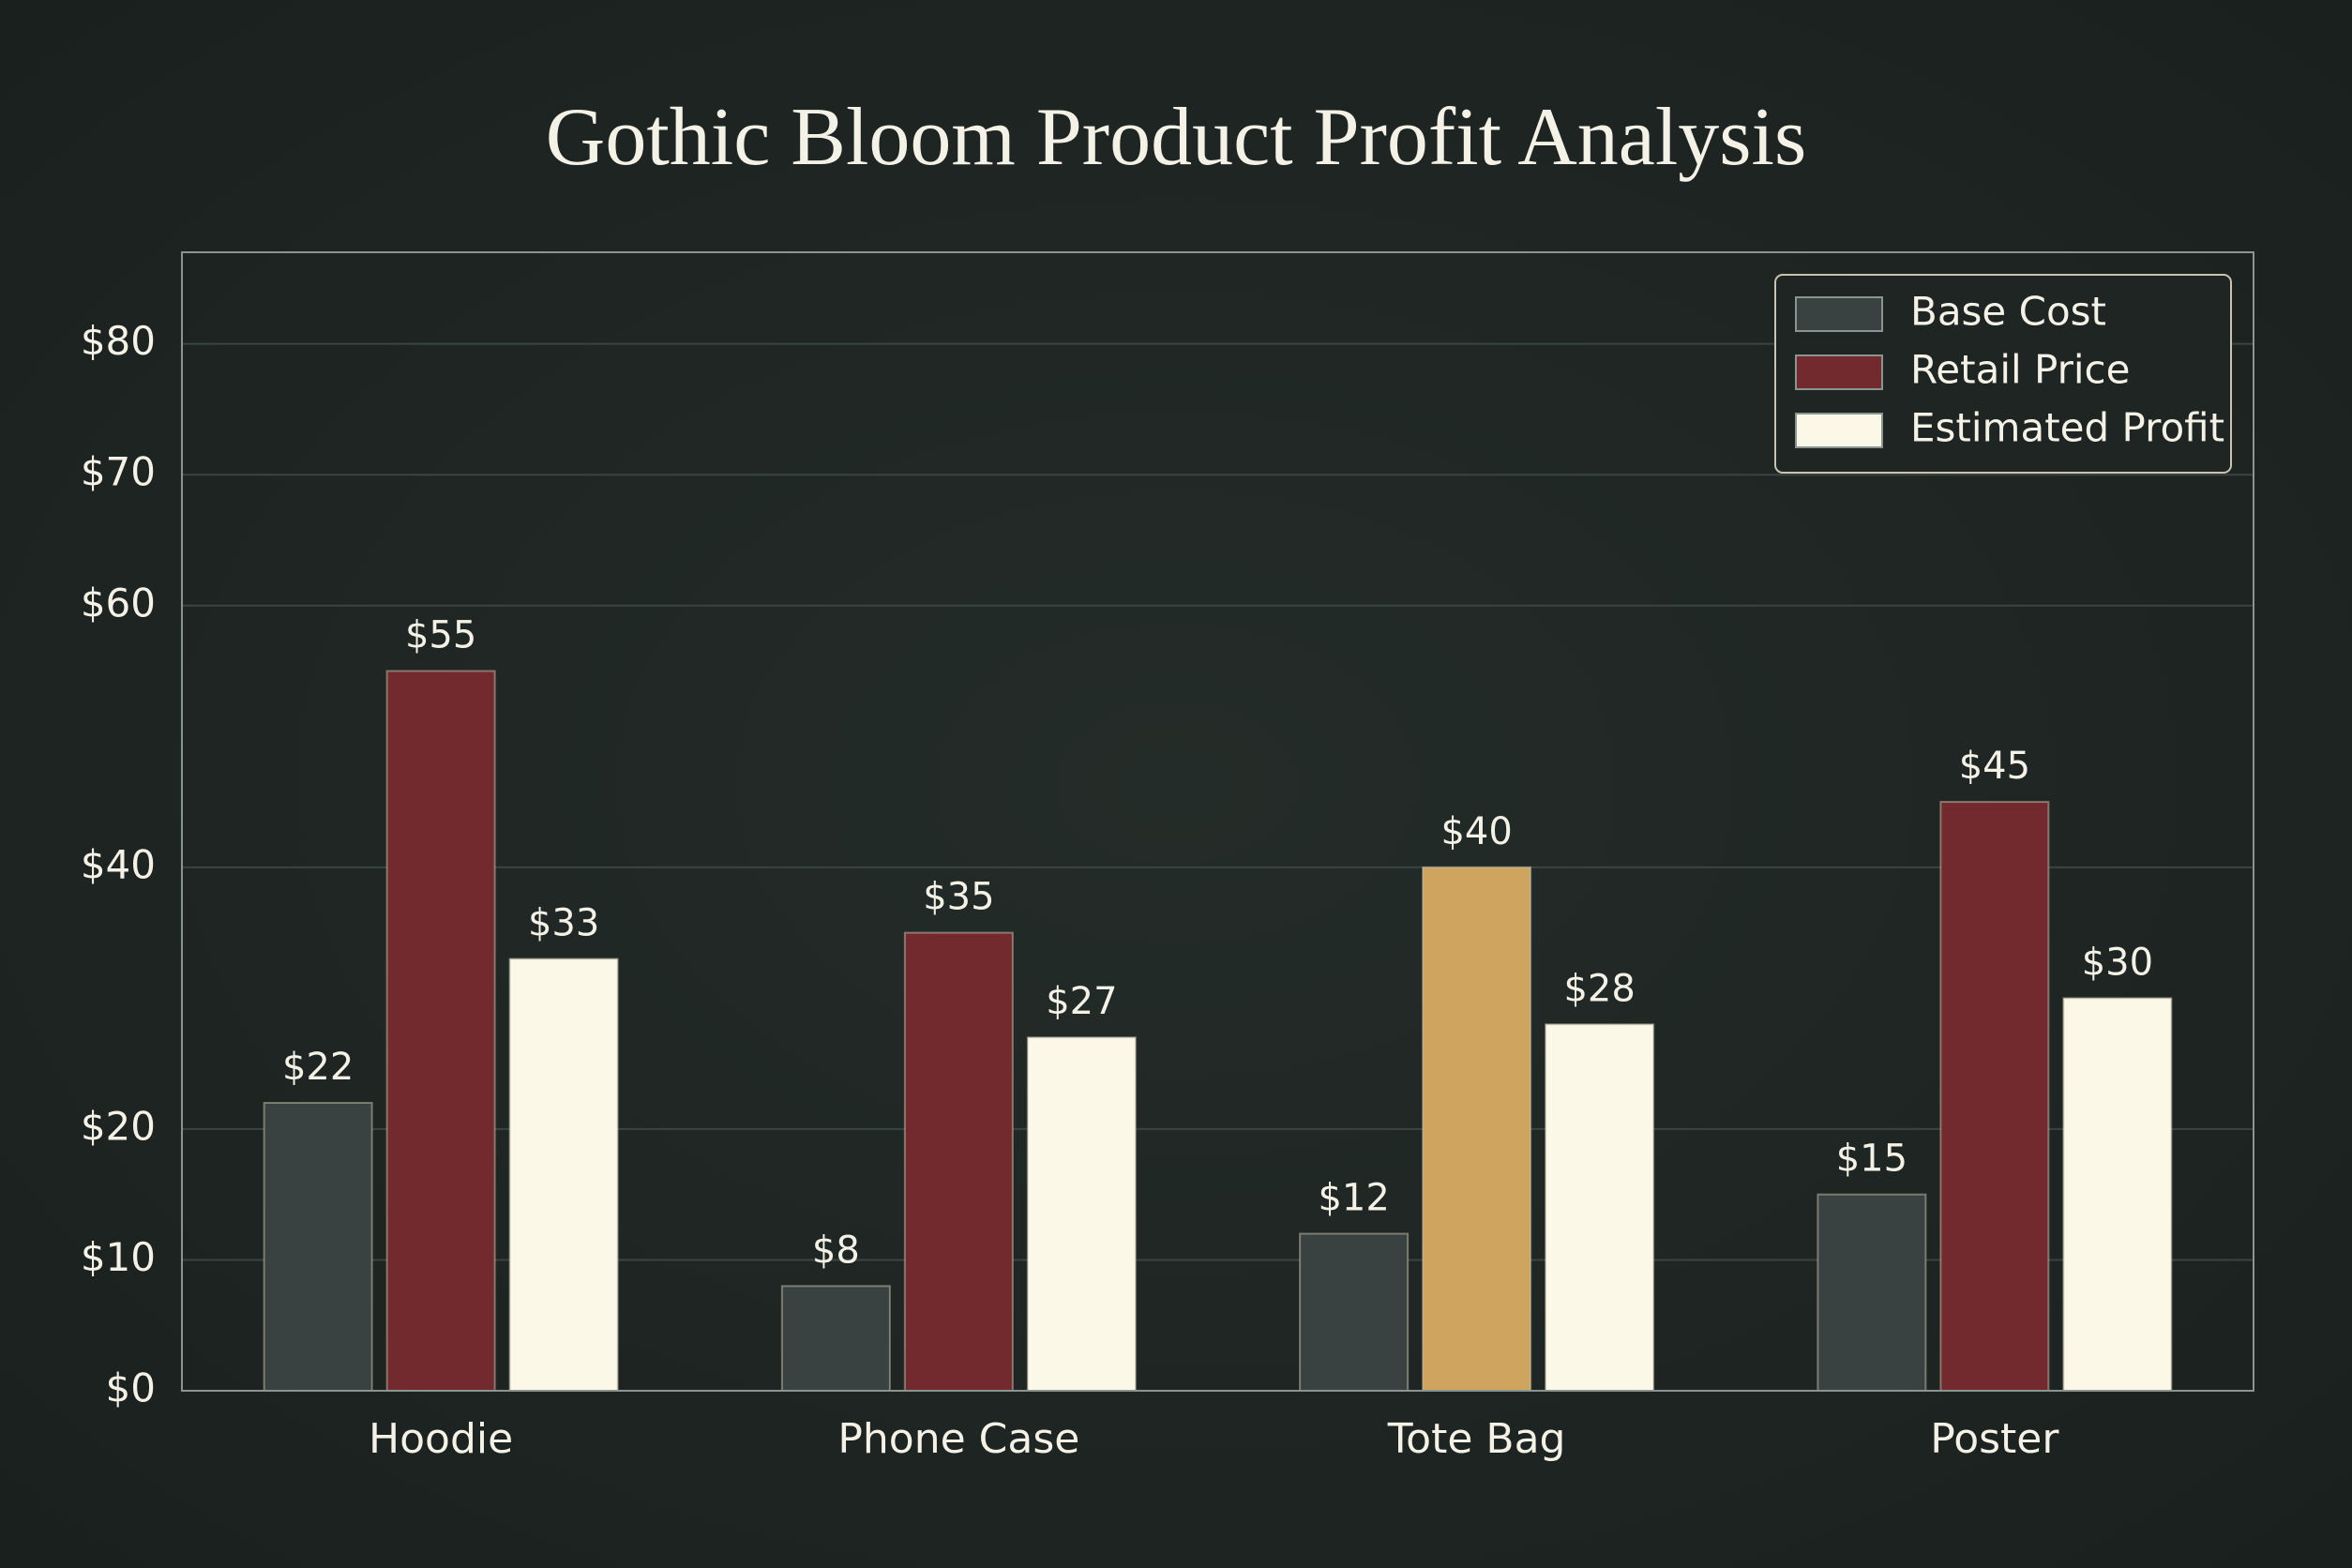  I want to click on y-tick-label: $20, so click(118, 1126).